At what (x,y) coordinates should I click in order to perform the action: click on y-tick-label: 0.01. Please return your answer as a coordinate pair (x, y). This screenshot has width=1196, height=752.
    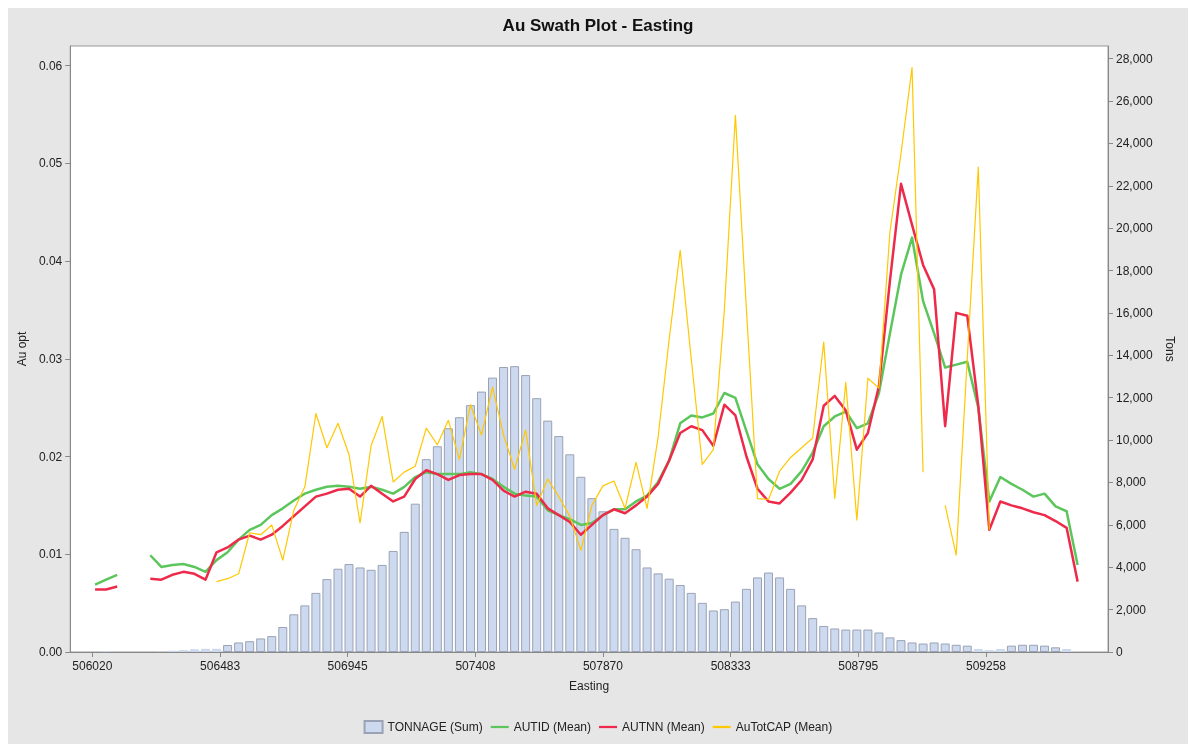
    Looking at the image, I should click on (50, 554).